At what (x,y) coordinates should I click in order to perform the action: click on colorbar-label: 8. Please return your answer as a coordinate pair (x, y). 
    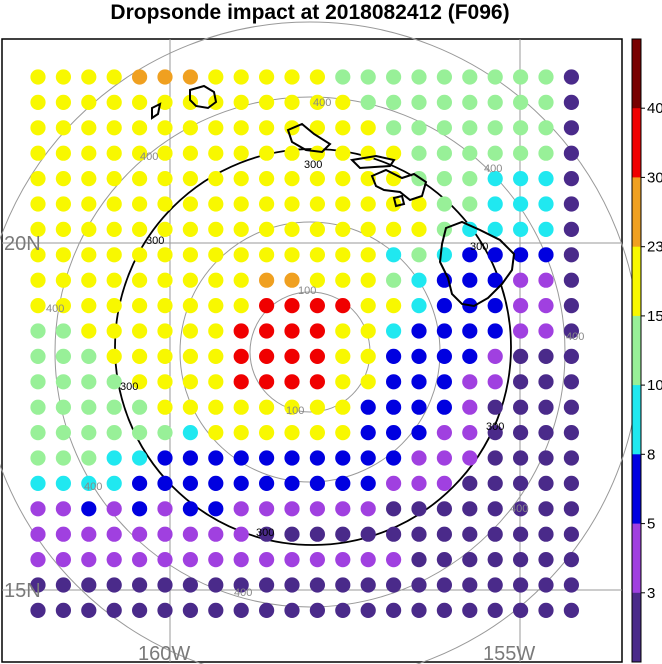
    Looking at the image, I should click on (651, 454).